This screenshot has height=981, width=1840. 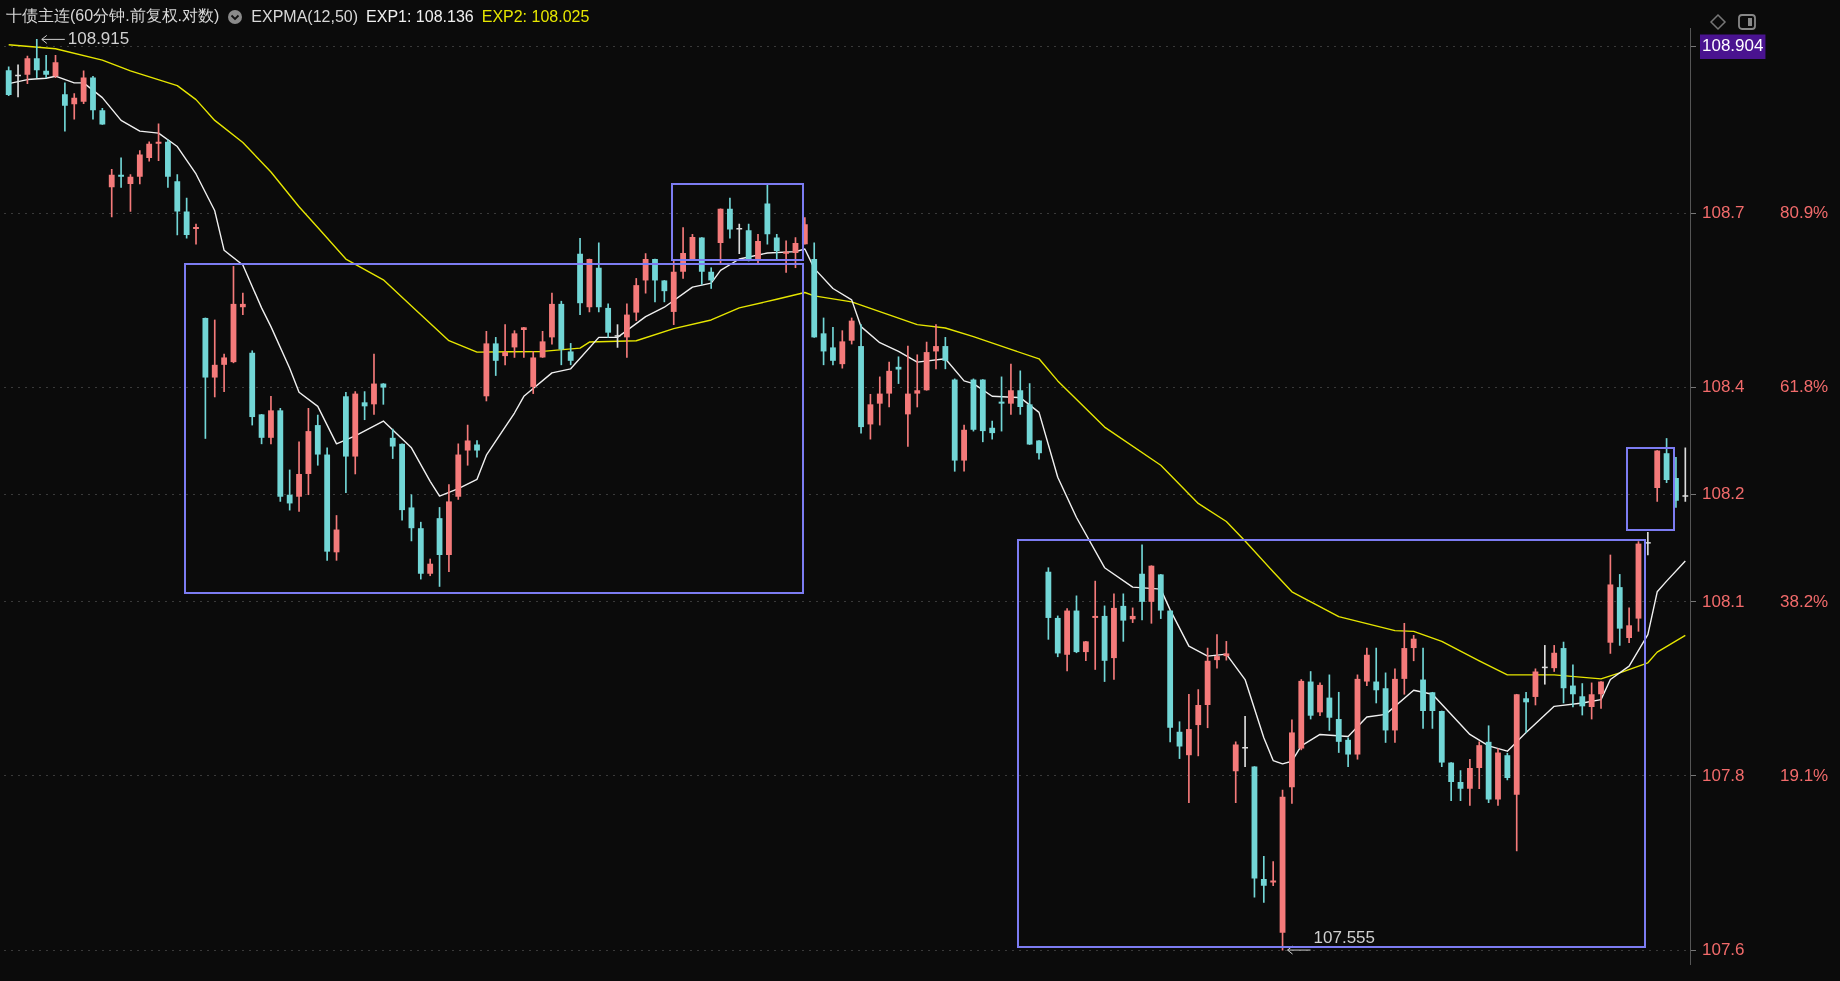 I want to click on y2-tick-label: 80.9%, so click(x=1804, y=213).